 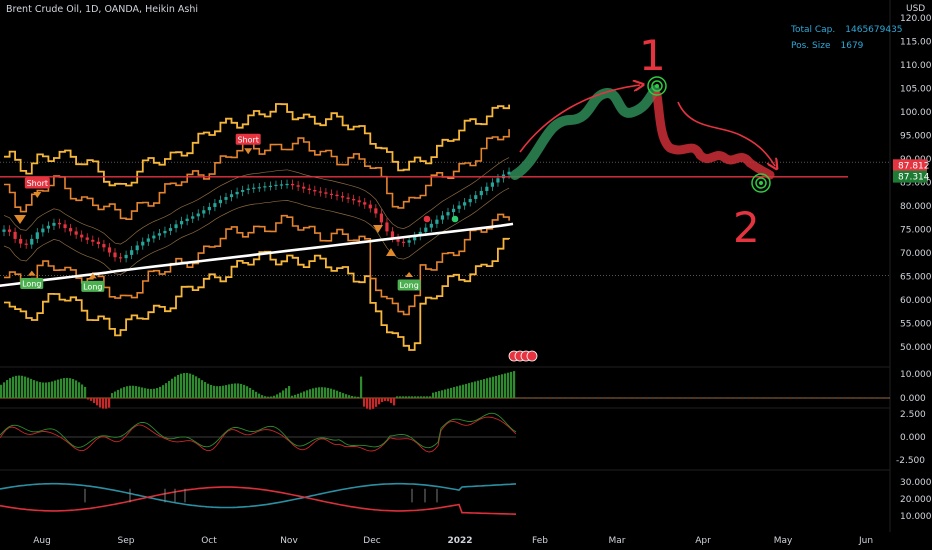 What do you see at coordinates (248, 144) in the screenshot?
I see `marker-short-1: Short` at bounding box center [248, 144].